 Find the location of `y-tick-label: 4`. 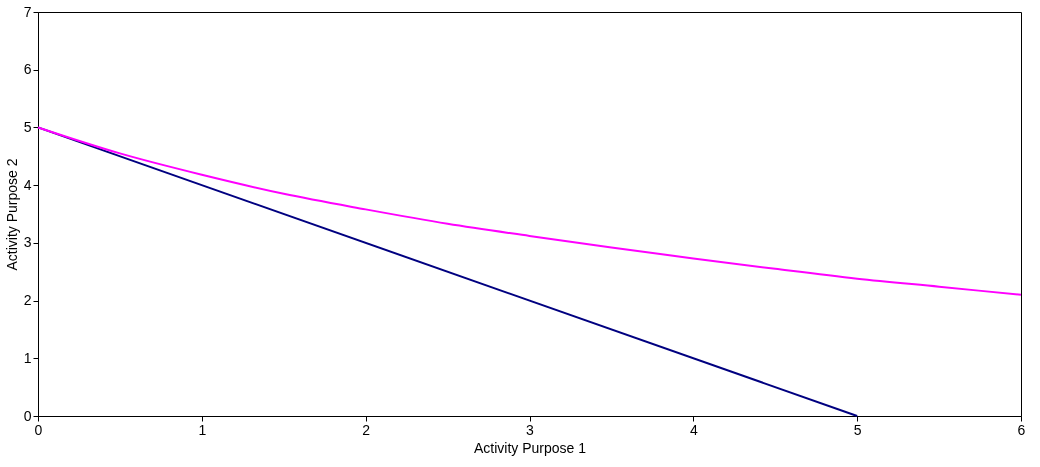

y-tick-label: 4 is located at coordinates (27, 184).